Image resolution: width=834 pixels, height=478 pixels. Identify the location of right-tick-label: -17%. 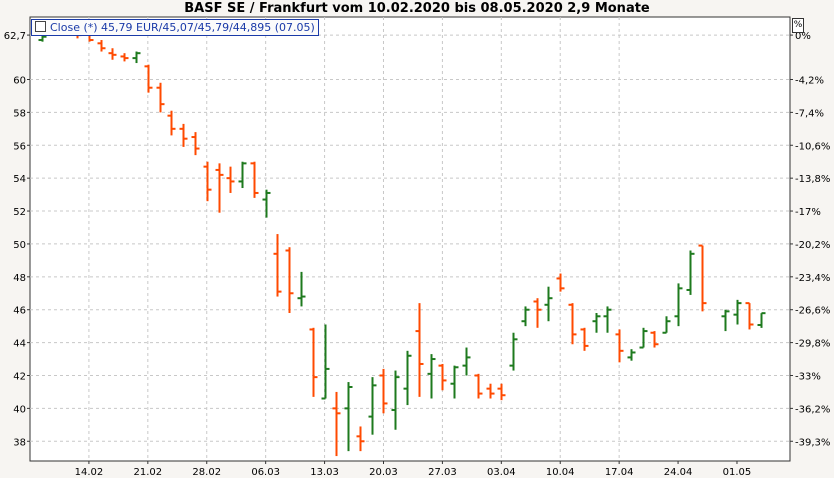
(808, 212).